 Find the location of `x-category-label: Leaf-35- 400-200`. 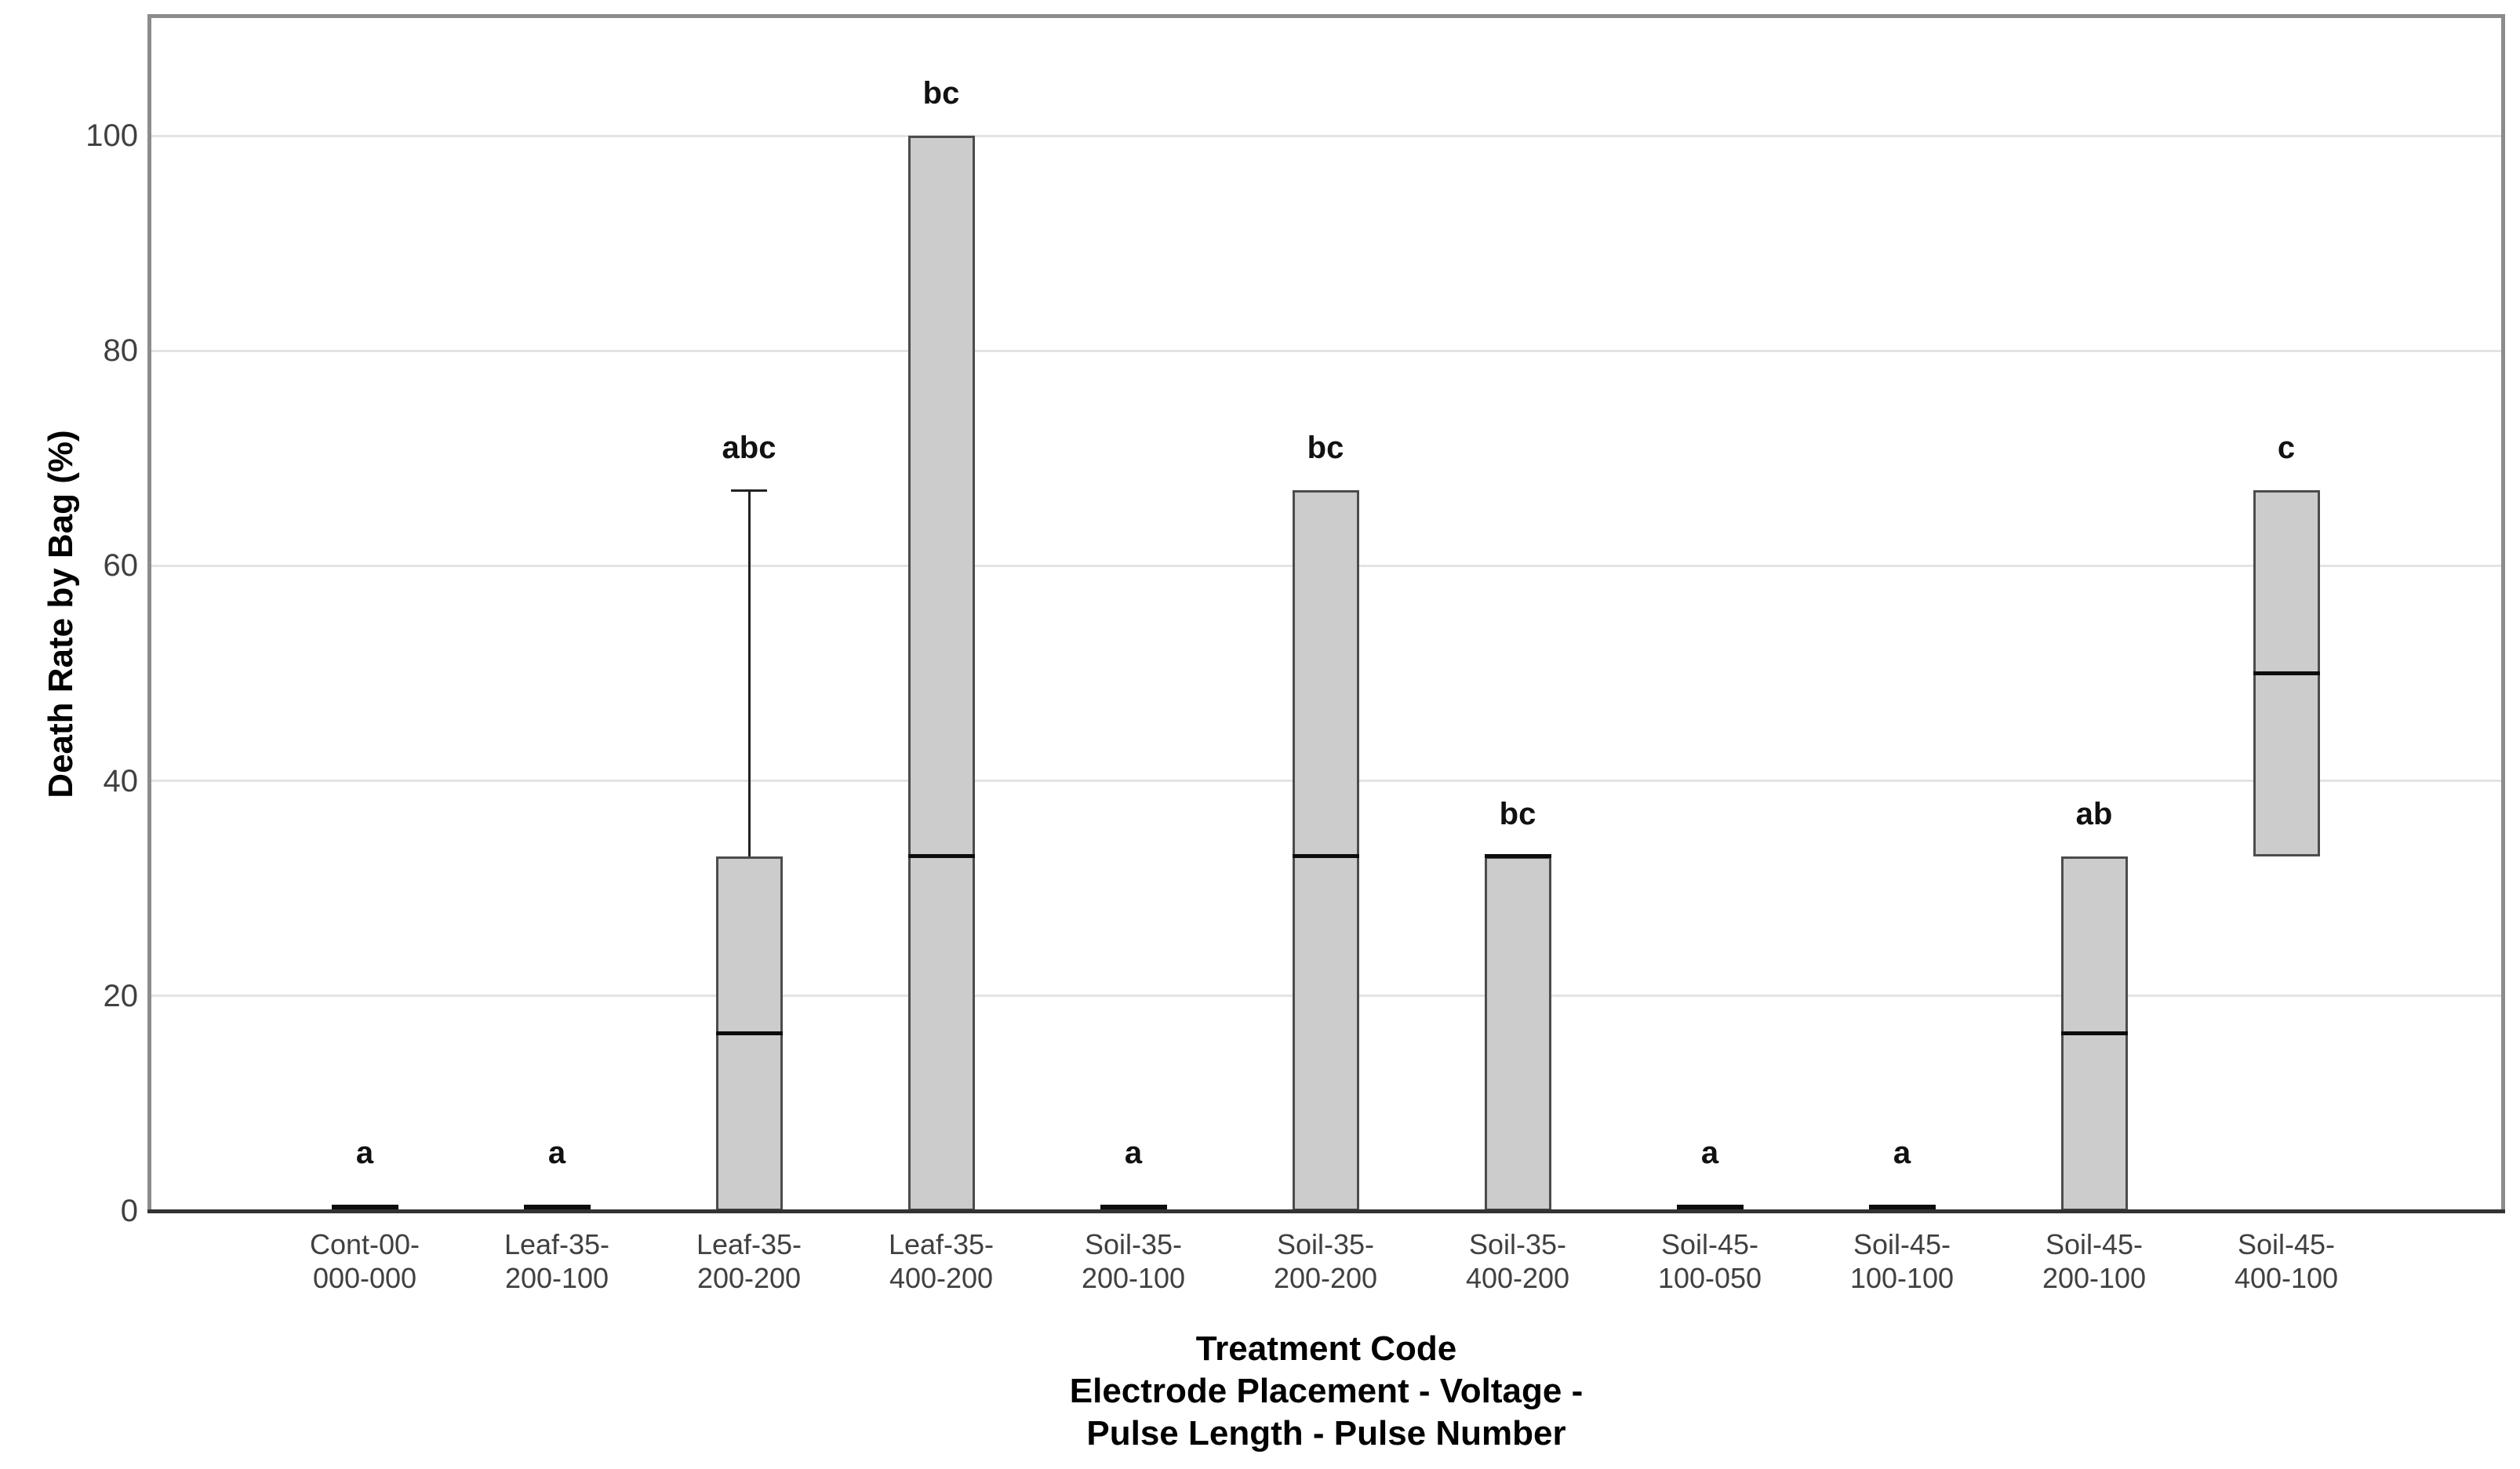

x-category-label: Leaf-35- 400-200 is located at coordinates (941, 1261).